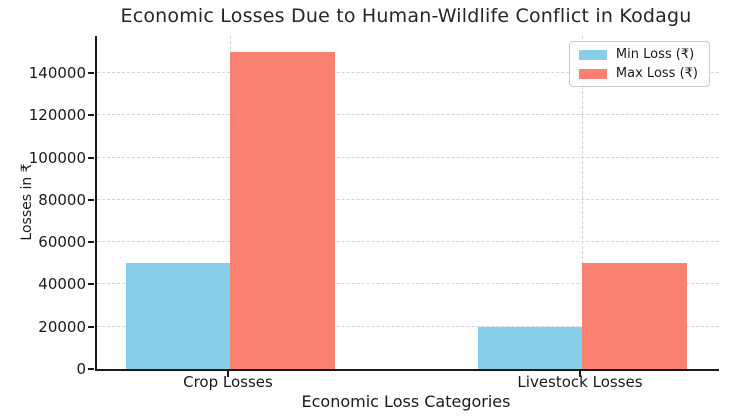  Describe the element at coordinates (406, 401) in the screenshot. I see `x-axis-label: Economic Loss Categories` at that location.